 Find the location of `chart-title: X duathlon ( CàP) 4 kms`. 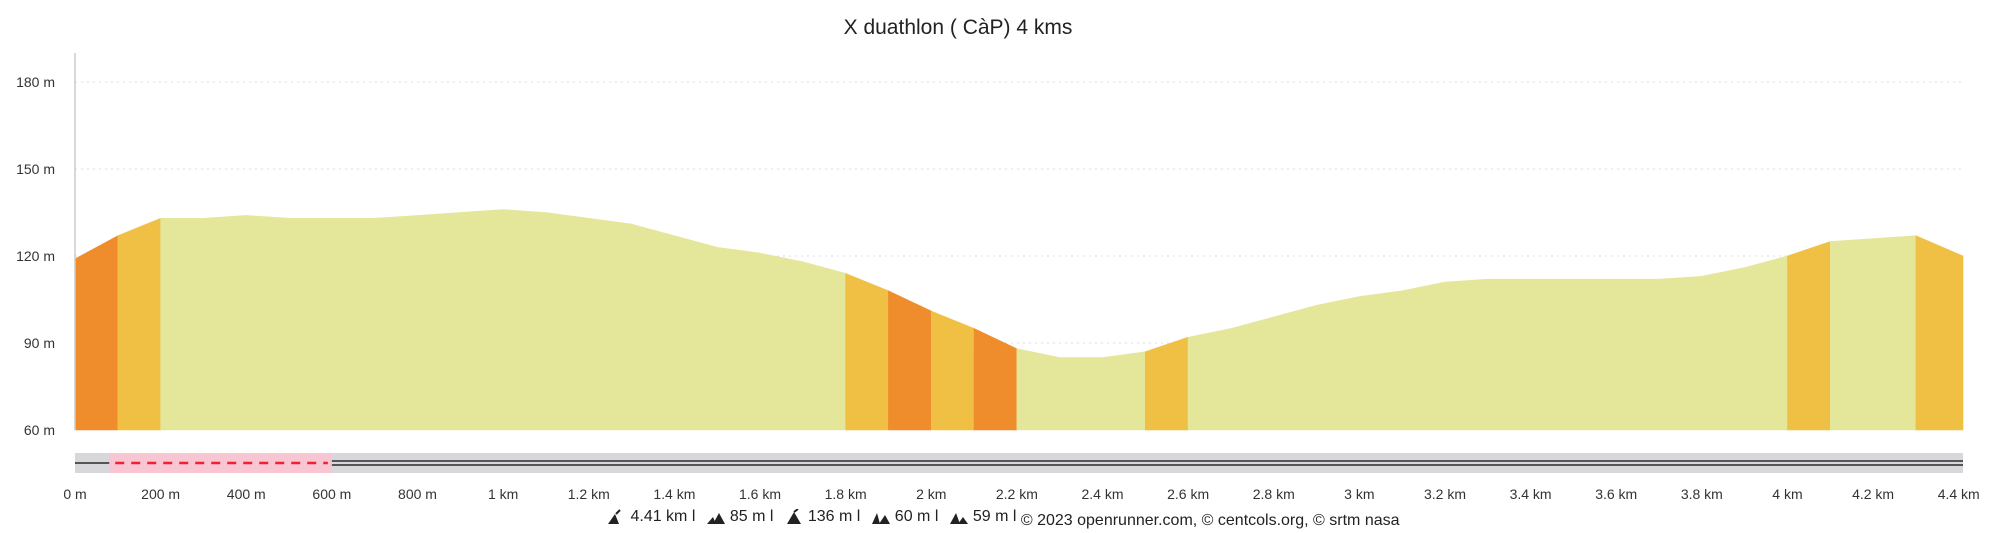

chart-title: X duathlon ( CàP) 4 kms is located at coordinates (958, 27).